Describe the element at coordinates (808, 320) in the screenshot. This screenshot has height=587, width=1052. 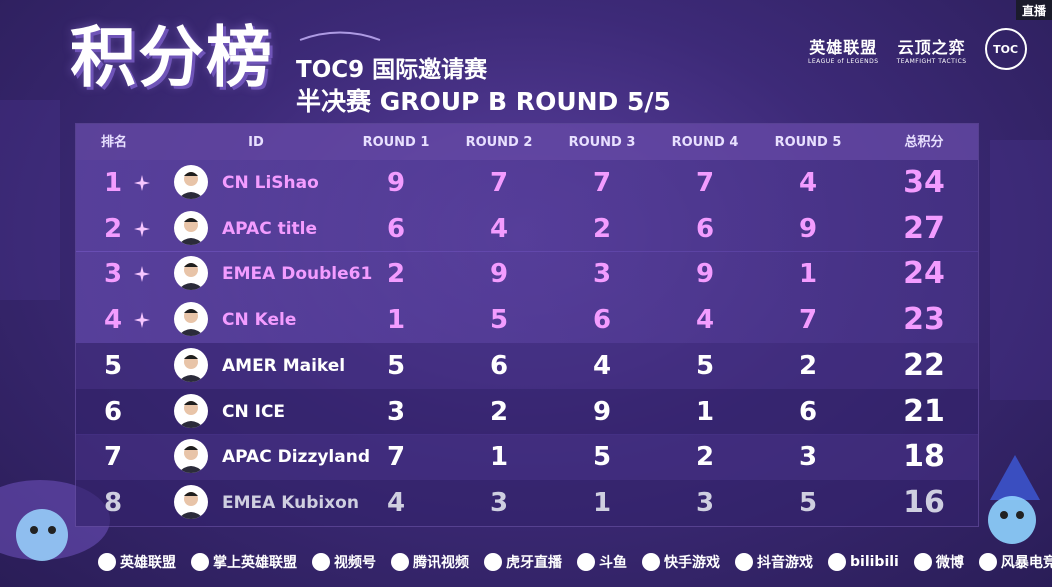
I see `round-5-score: 7` at that location.